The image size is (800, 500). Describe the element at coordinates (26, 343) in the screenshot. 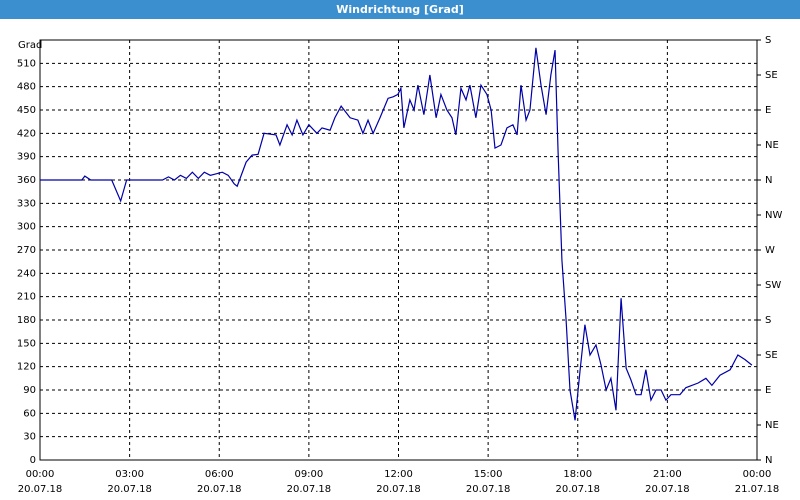

I see `y-tick-label: 150` at that location.